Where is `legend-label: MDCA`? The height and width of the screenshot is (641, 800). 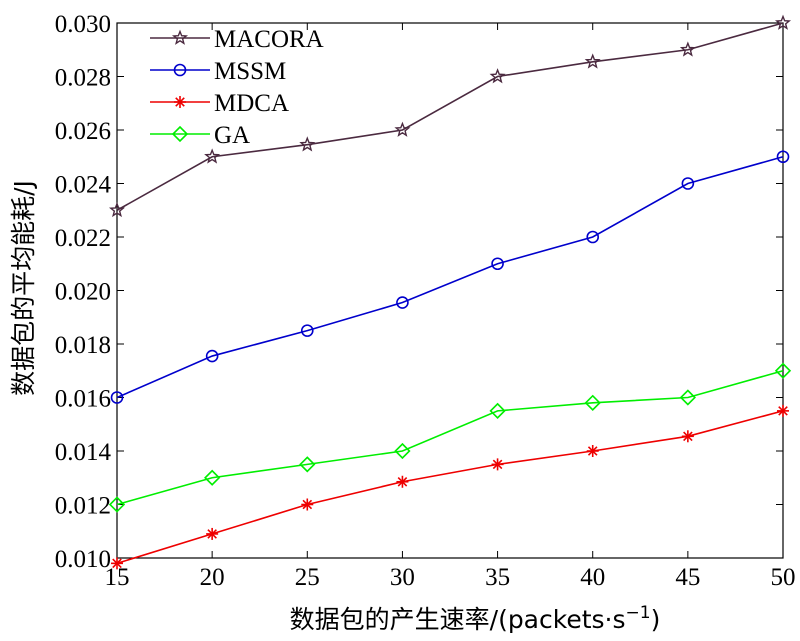
legend-label: MDCA is located at coordinates (251, 103).